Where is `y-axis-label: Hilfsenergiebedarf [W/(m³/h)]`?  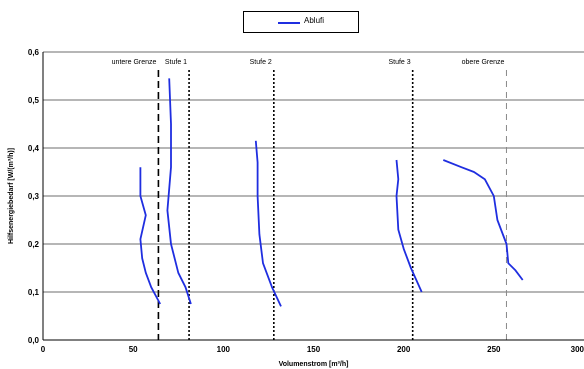
y-axis-label: Hilfsenergiebedarf [W/(m³/h)] is located at coordinates (11, 196).